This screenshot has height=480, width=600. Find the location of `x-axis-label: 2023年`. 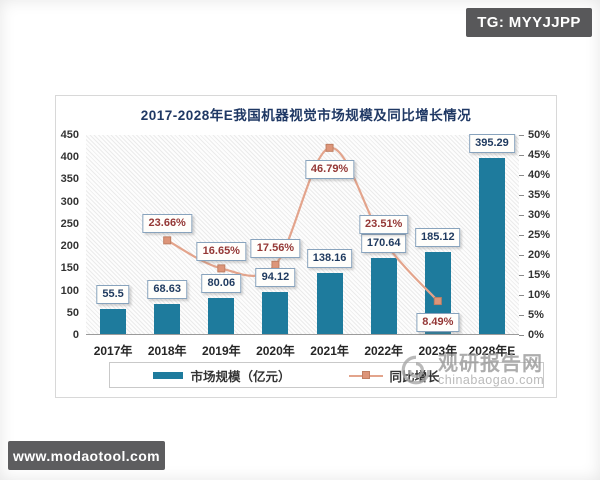

x-axis-label: 2023年 is located at coordinates (438, 351).